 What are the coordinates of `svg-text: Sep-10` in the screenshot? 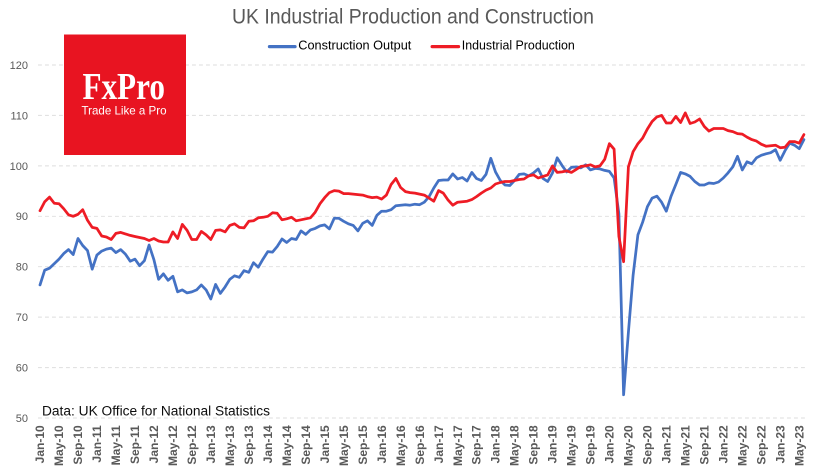 It's located at (78, 445).